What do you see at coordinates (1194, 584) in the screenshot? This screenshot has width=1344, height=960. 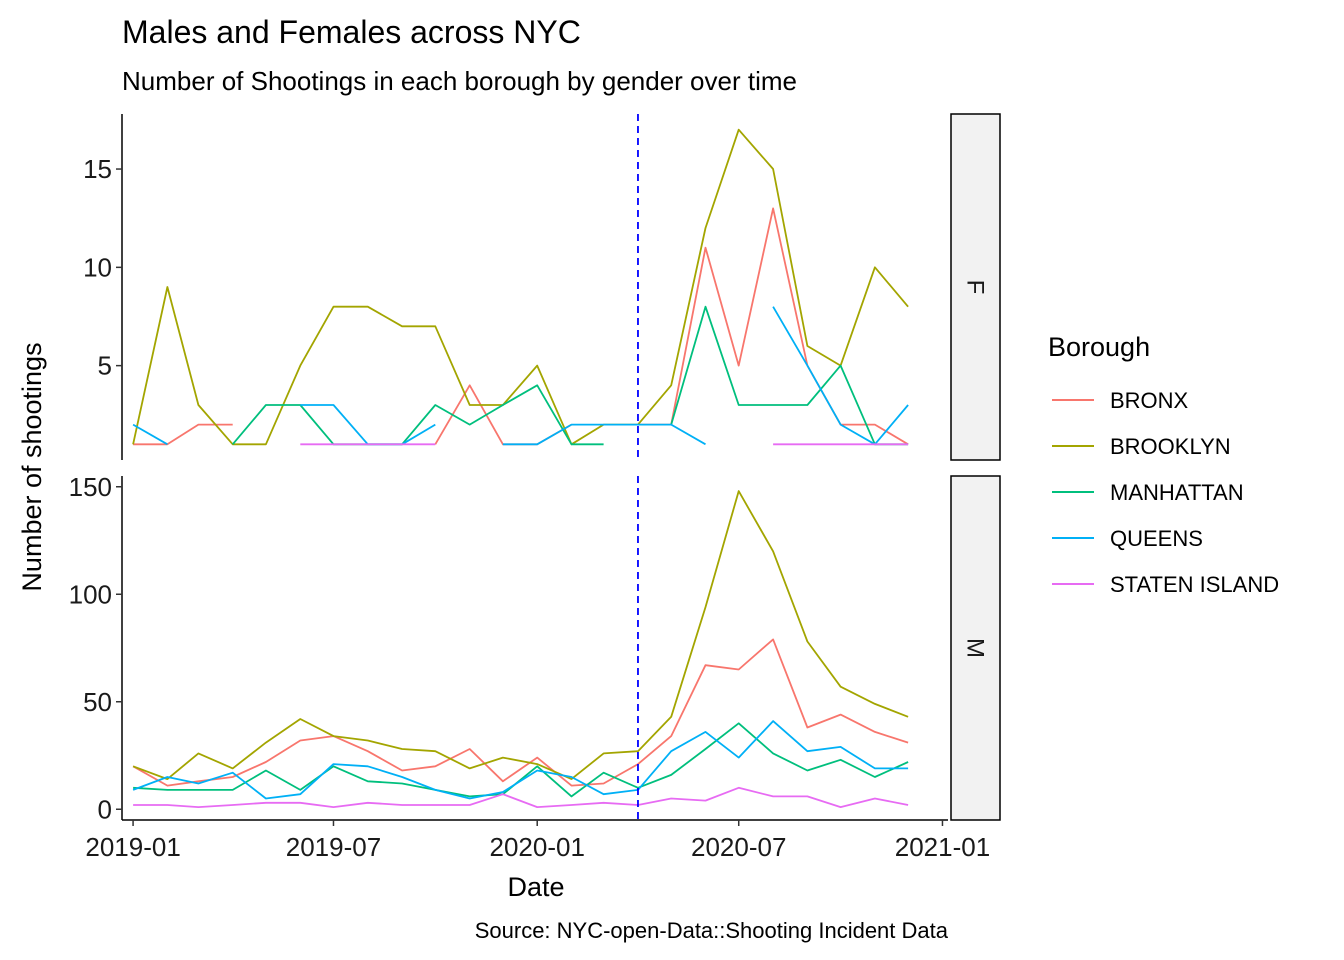 I see `legend-label: STATEN ISLAND` at bounding box center [1194, 584].